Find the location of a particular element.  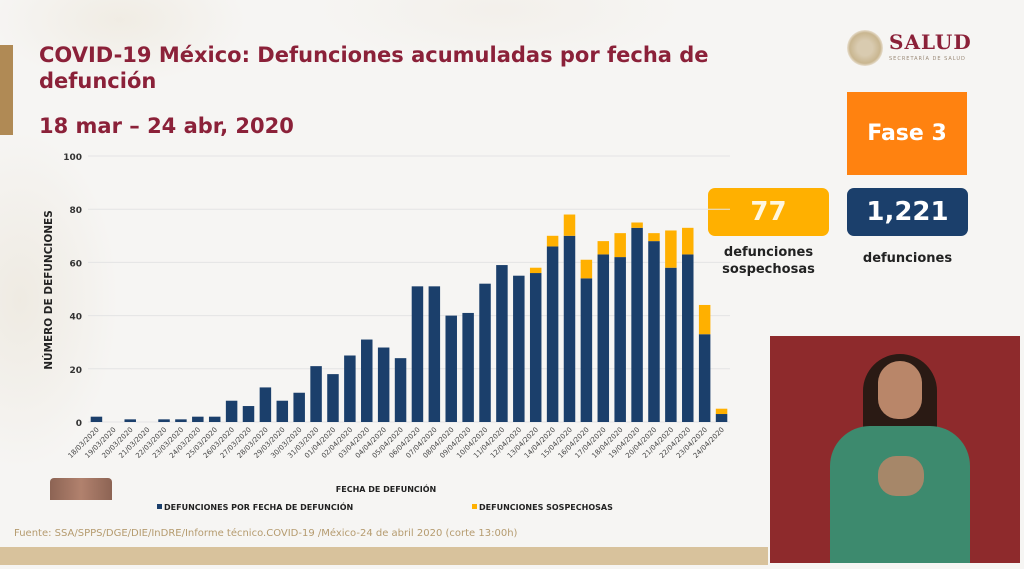

y-tick-label: 80 is located at coordinates (75, 211).